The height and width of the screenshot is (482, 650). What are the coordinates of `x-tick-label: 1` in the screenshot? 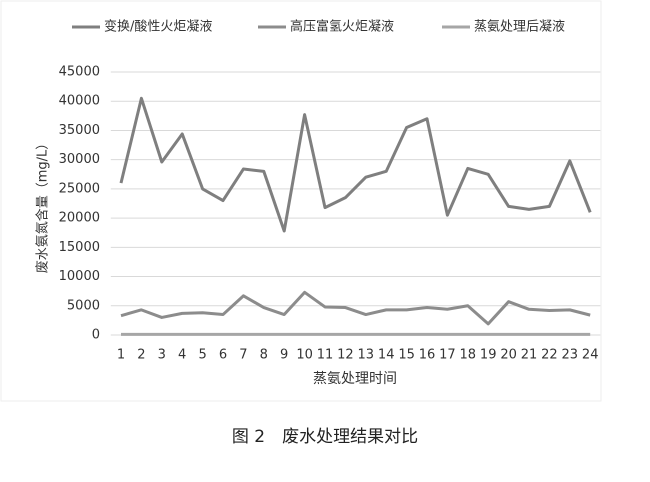 It's located at (121, 355).